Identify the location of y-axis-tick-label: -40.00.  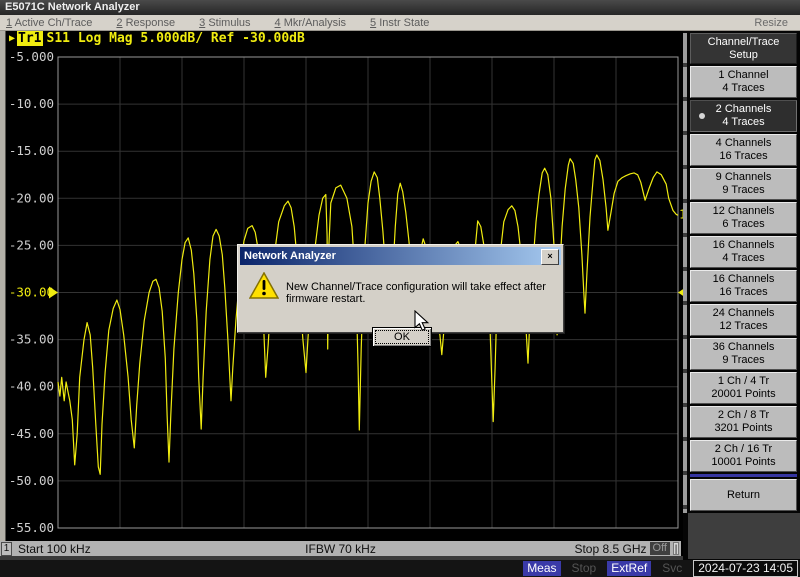
(31, 386).